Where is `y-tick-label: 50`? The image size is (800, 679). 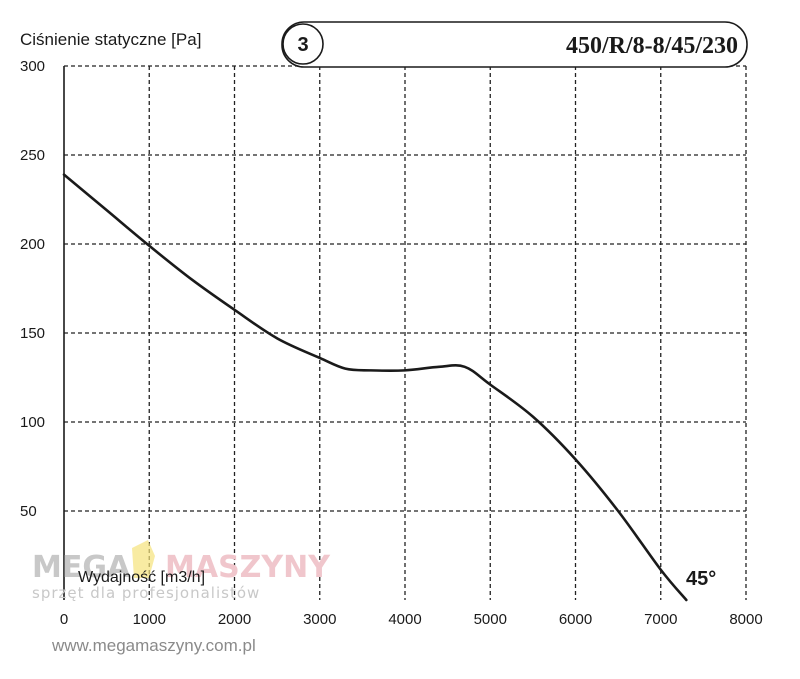 y-tick-label: 50 is located at coordinates (28, 511).